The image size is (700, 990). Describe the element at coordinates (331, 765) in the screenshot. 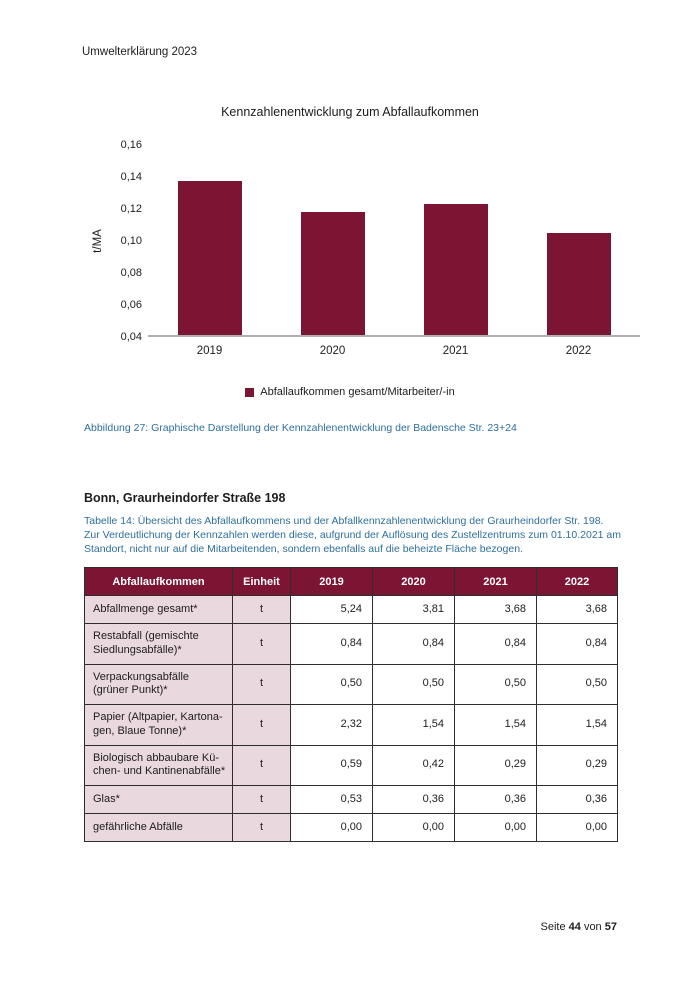

I see `value-cell: 0,59` at that location.